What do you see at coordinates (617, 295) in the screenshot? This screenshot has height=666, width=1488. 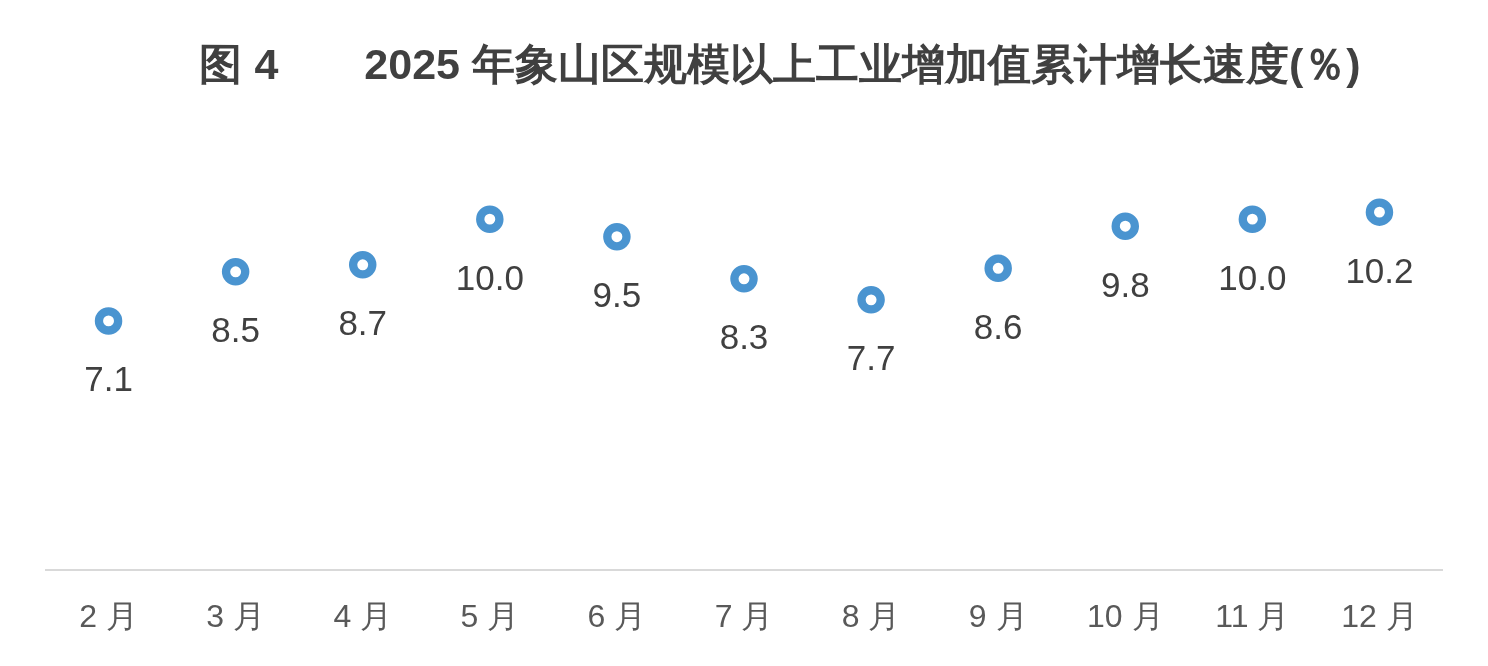 I see `data-label: 9.5` at bounding box center [617, 295].